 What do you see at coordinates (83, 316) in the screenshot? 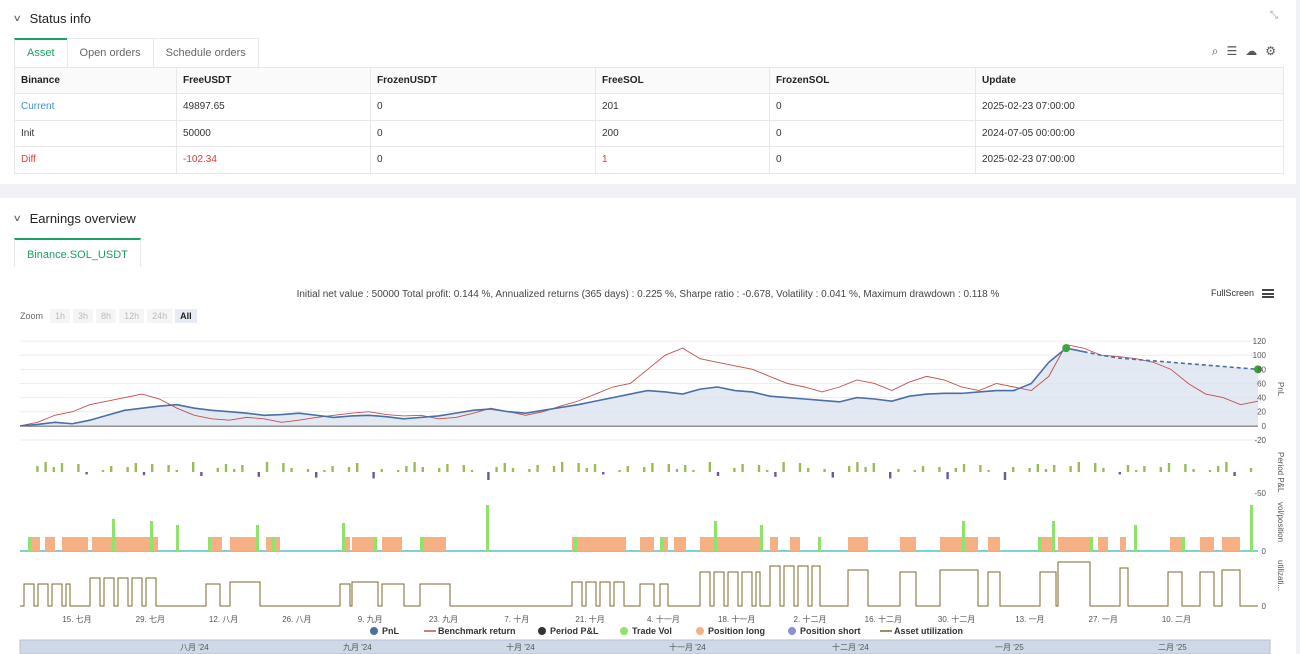
I see `zoom-3h-button: 3h` at bounding box center [83, 316].